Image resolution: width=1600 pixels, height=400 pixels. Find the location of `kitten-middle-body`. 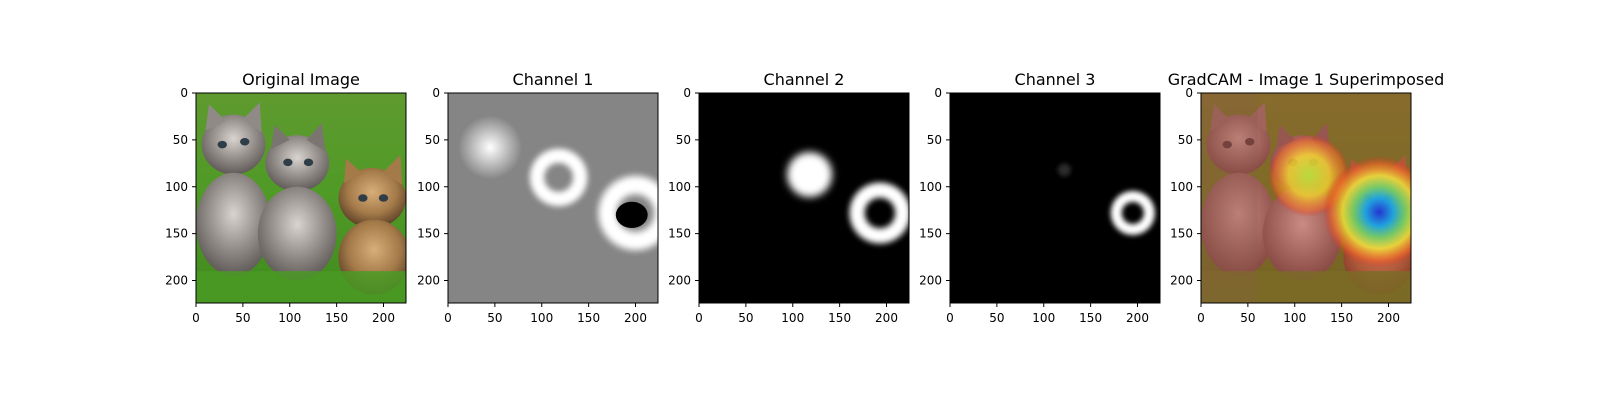

kitten-middle-body is located at coordinates (297, 233).